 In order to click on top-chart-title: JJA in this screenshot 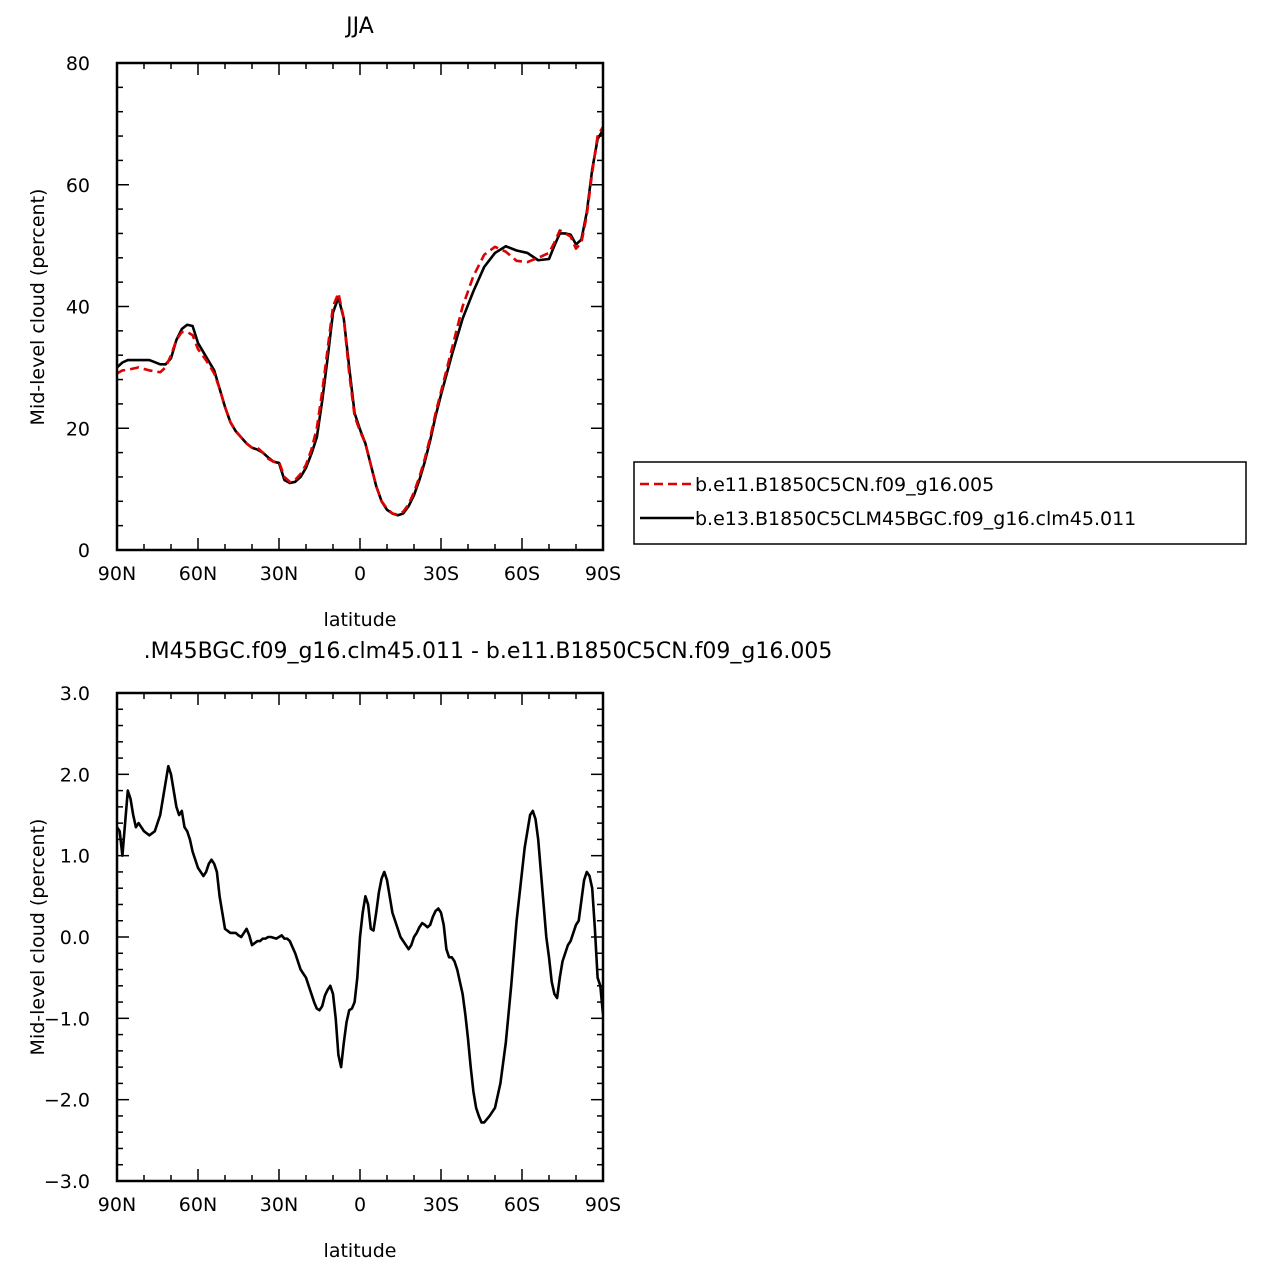, I will do `click(359, 26)`.